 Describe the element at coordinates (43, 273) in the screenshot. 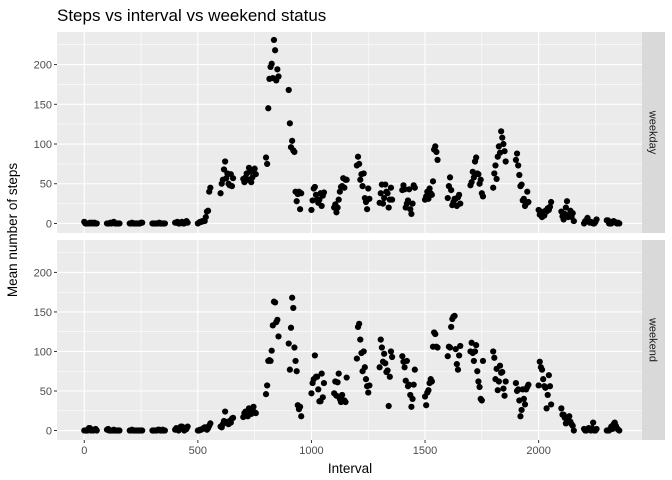

I see `y-tick-label: 200` at that location.